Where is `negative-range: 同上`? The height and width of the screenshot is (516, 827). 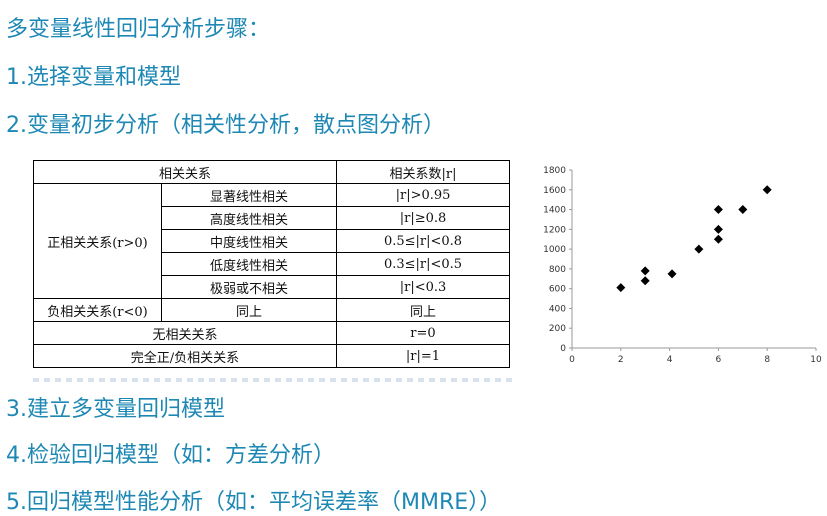 negative-range: 同上 is located at coordinates (423, 310).